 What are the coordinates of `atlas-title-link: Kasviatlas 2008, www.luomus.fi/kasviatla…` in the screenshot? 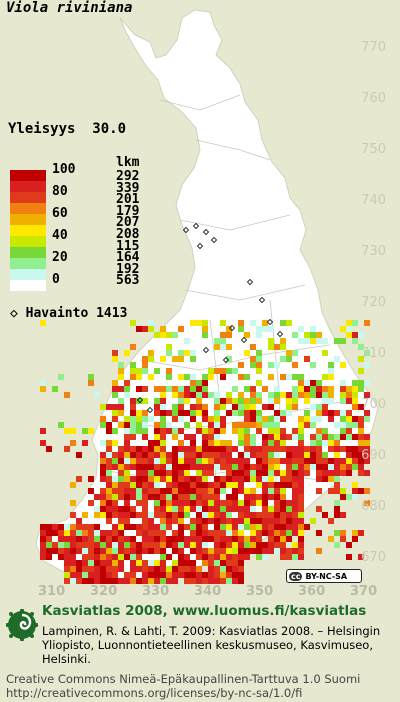 It's located at (204, 611).